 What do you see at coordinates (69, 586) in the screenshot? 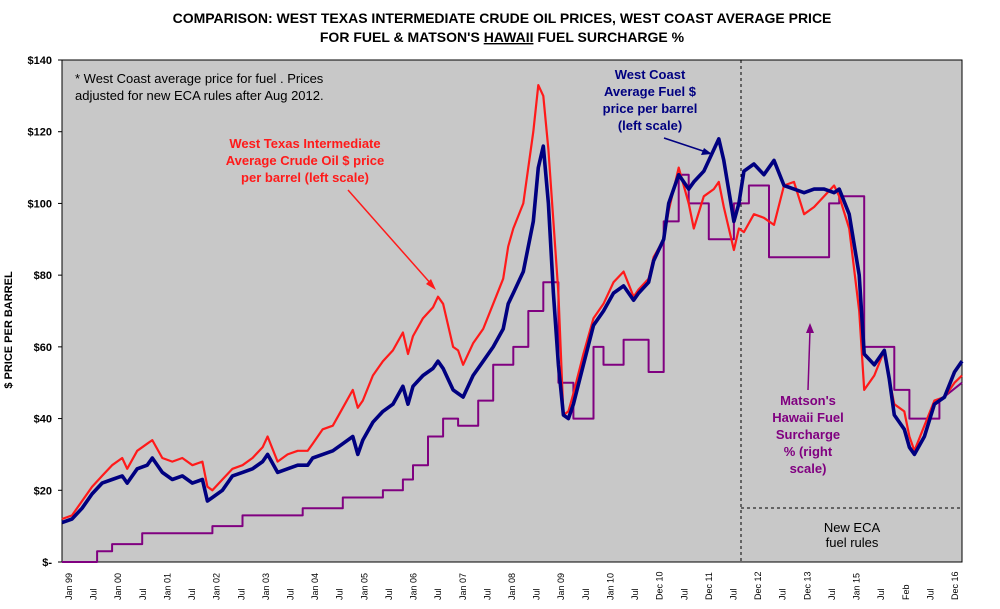
I see `x-tick-label: Jan 99` at bounding box center [69, 586].